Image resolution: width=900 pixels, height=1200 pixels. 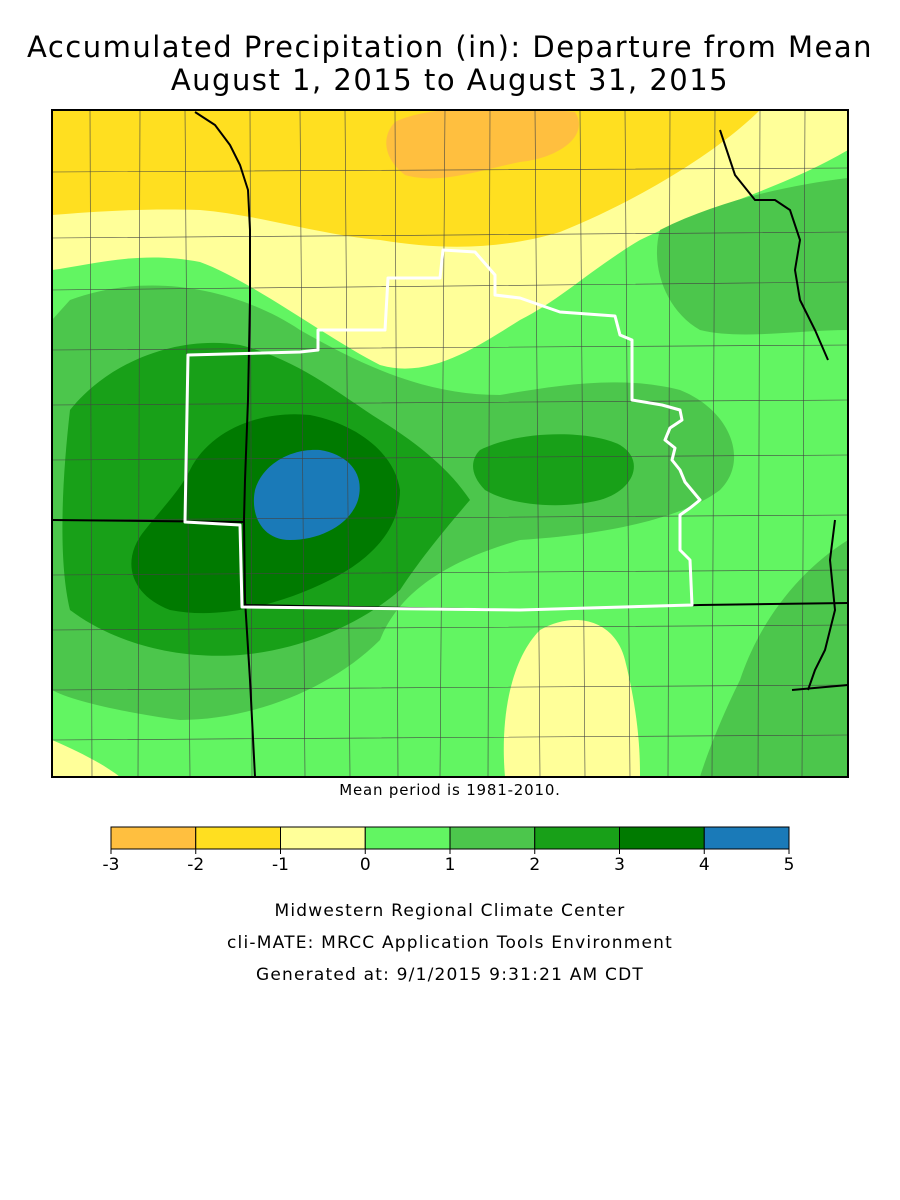 What do you see at coordinates (535, 865) in the screenshot?
I see `legend-tick-label: 2` at bounding box center [535, 865].